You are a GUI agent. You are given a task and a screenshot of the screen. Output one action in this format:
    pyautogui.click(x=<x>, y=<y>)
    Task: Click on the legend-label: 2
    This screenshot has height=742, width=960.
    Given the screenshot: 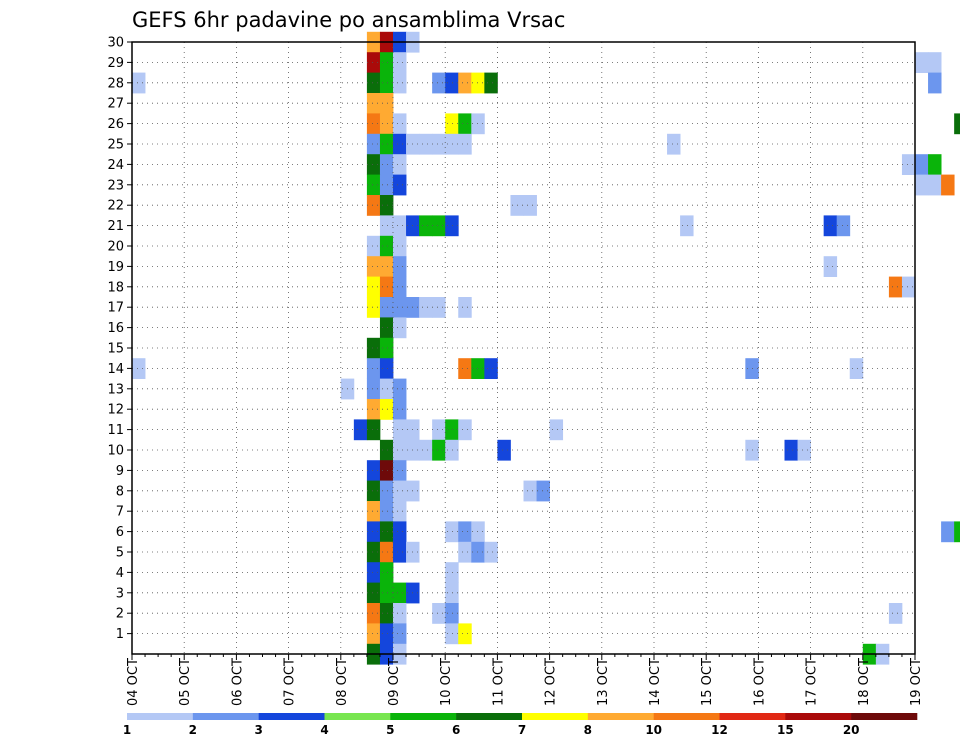 What is the action you would take?
    pyautogui.click(x=193, y=730)
    